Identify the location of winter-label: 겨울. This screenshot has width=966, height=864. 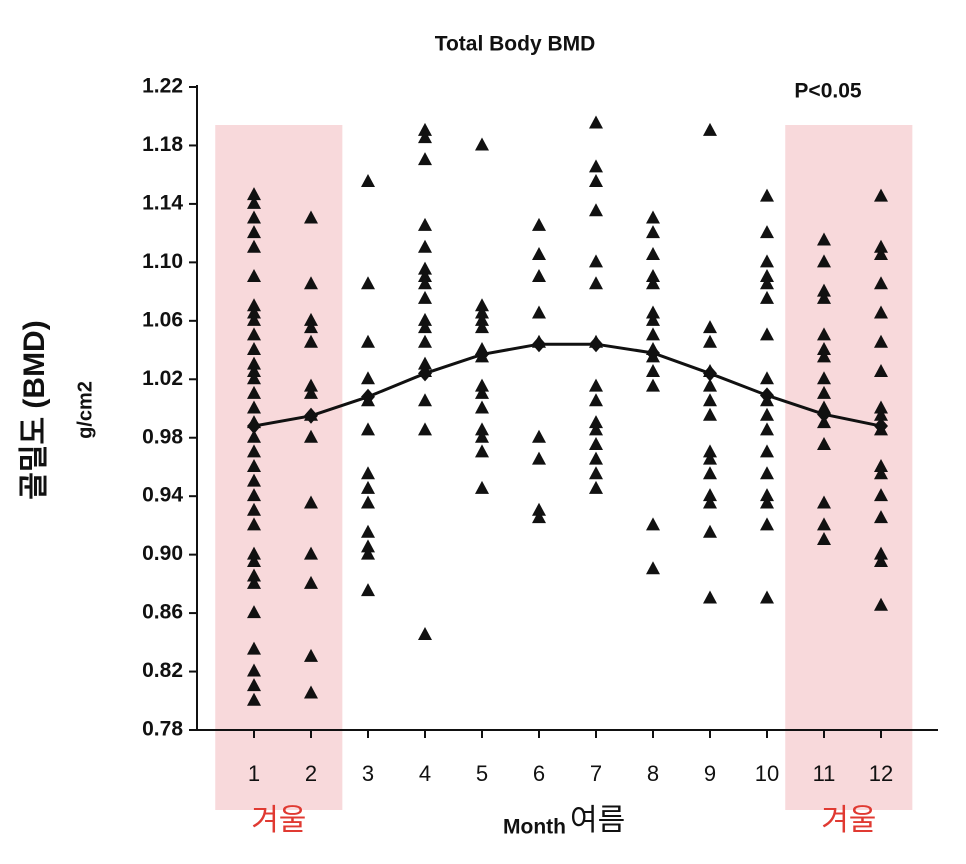
(278, 820).